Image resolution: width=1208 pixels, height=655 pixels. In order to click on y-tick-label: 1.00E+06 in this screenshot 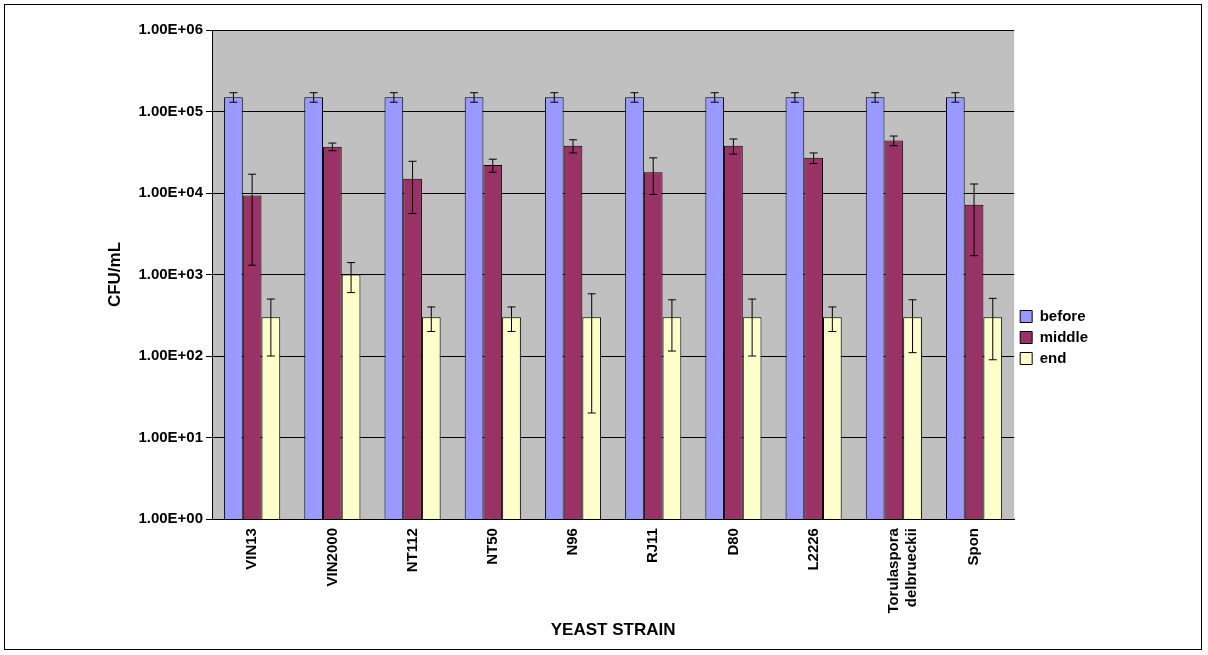, I will do `click(171, 29)`.